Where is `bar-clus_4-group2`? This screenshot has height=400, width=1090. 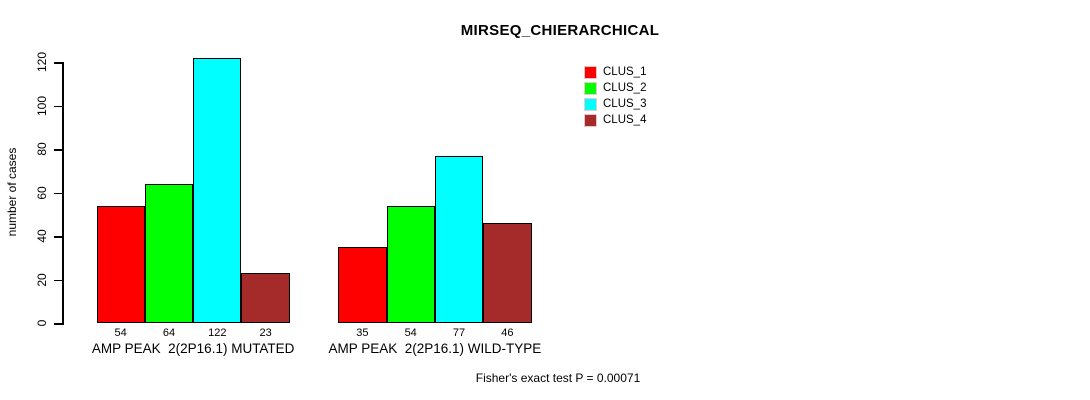 bar-clus_4-group2 is located at coordinates (507, 272).